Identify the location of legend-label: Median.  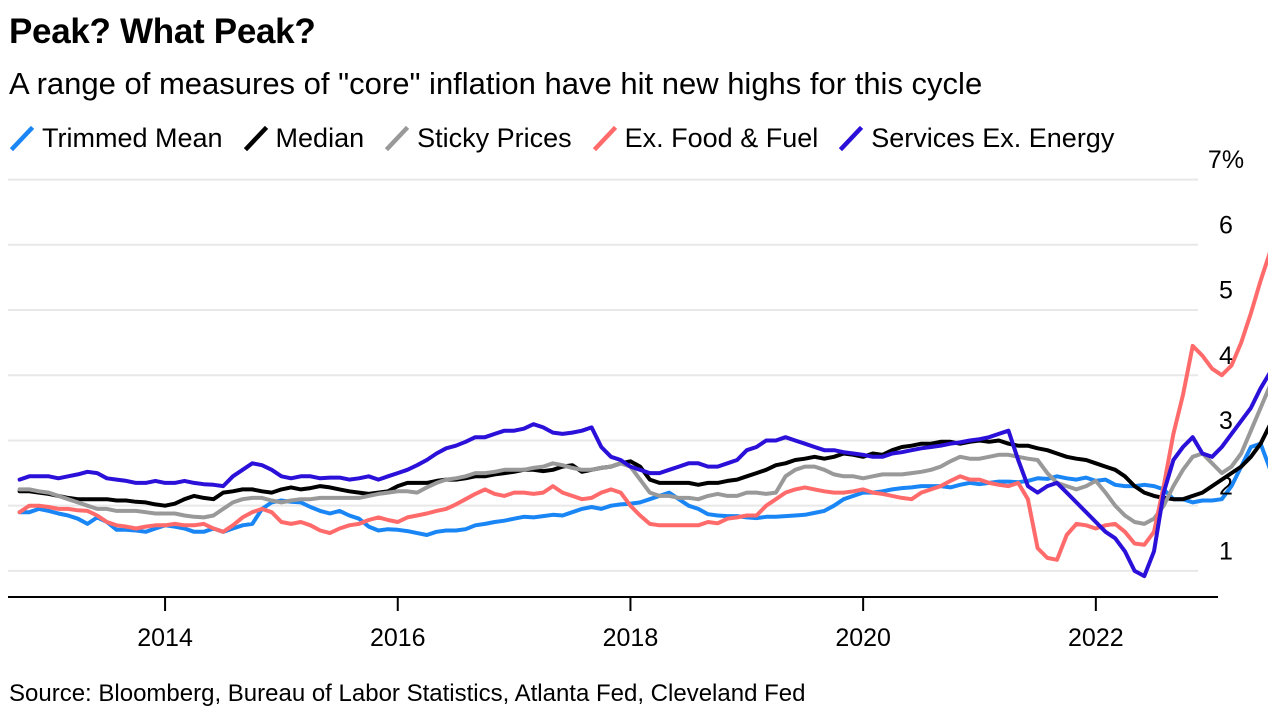
(320, 137).